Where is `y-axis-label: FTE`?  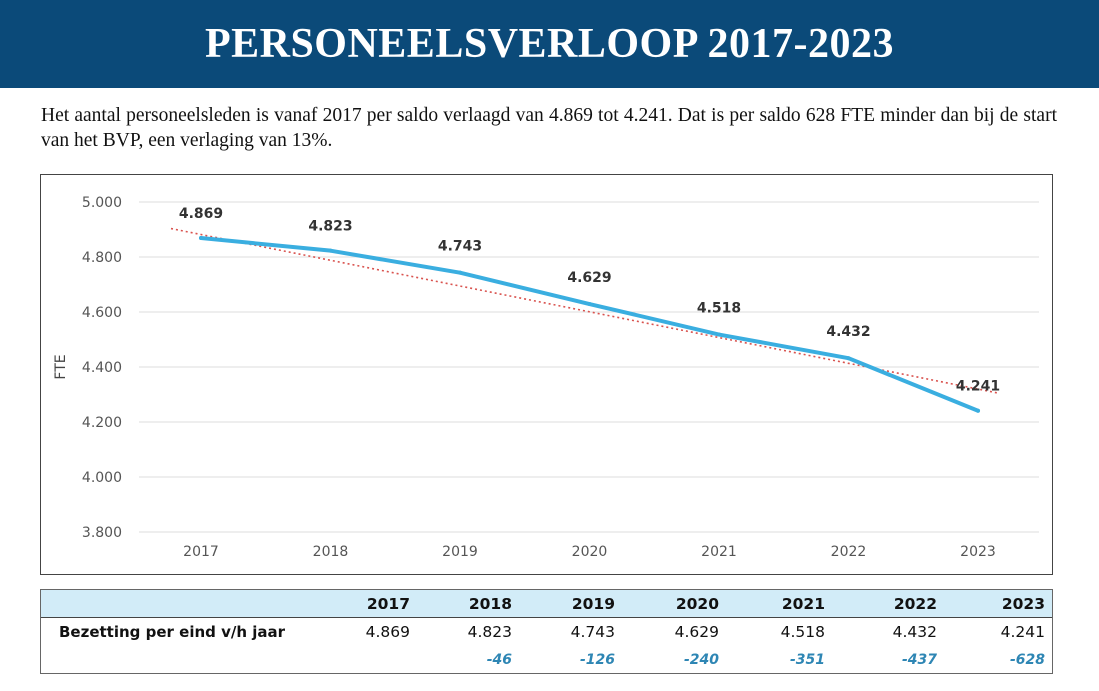 y-axis-label: FTE is located at coordinates (61, 366).